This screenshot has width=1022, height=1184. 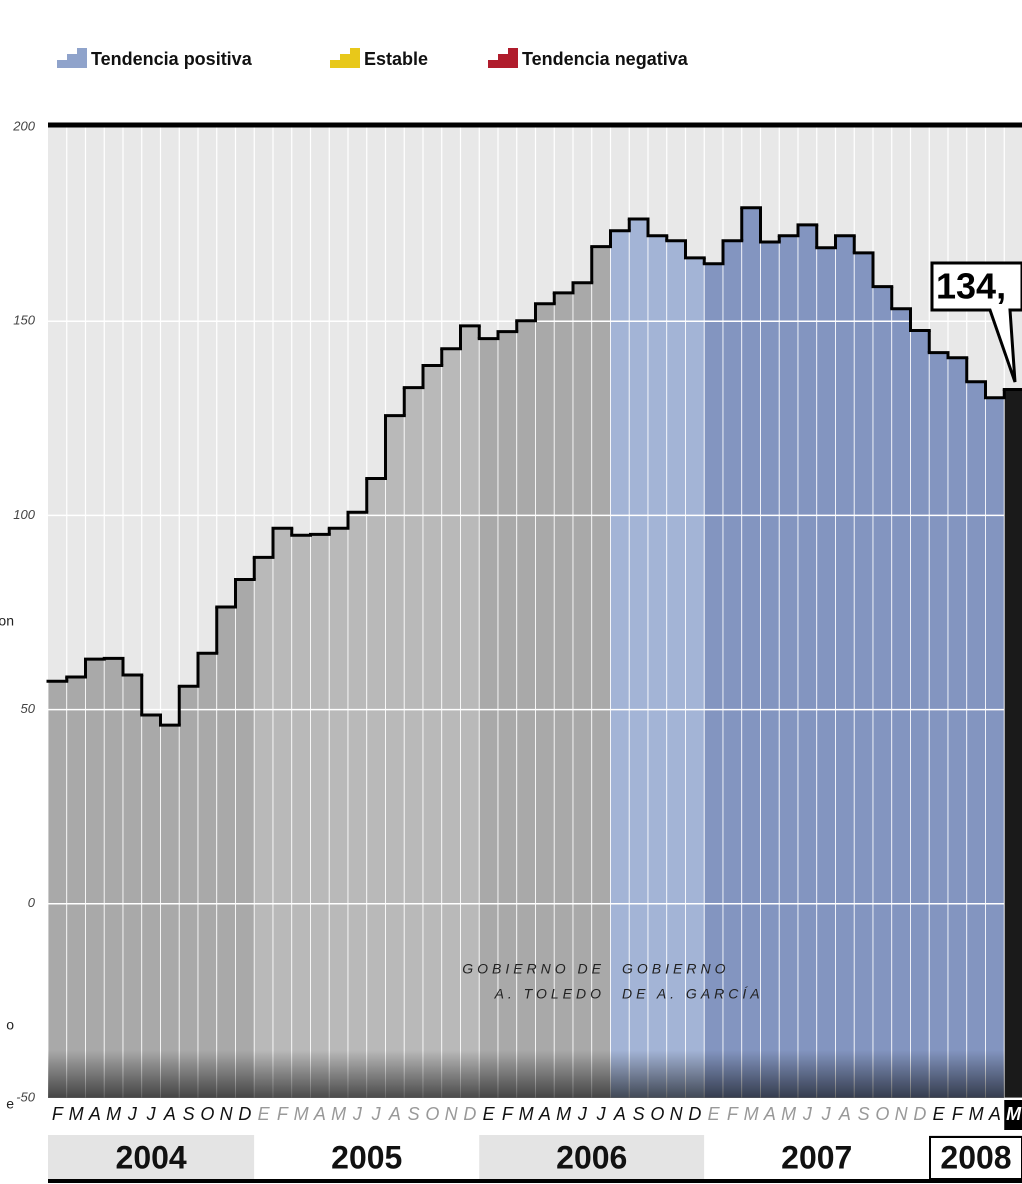 What do you see at coordinates (24, 514) in the screenshot?
I see `y-tick-label: 100` at bounding box center [24, 514].